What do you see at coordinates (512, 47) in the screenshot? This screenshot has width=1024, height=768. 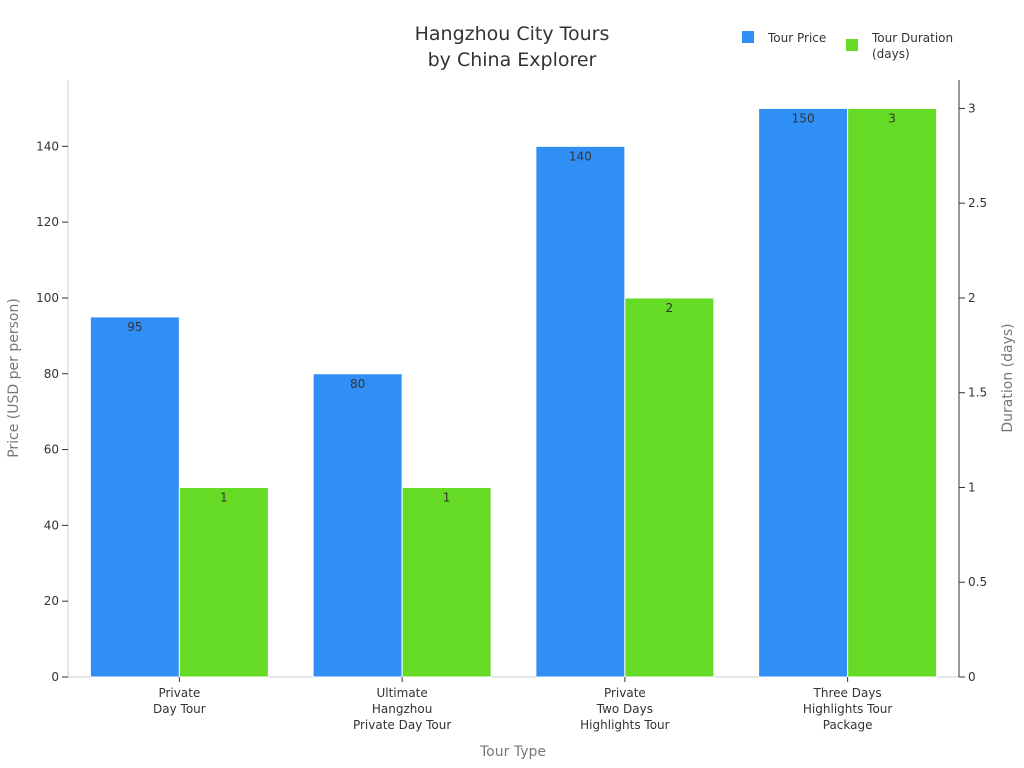 I see `chart-title: Hangzhou City Tours by China Explorer` at bounding box center [512, 47].